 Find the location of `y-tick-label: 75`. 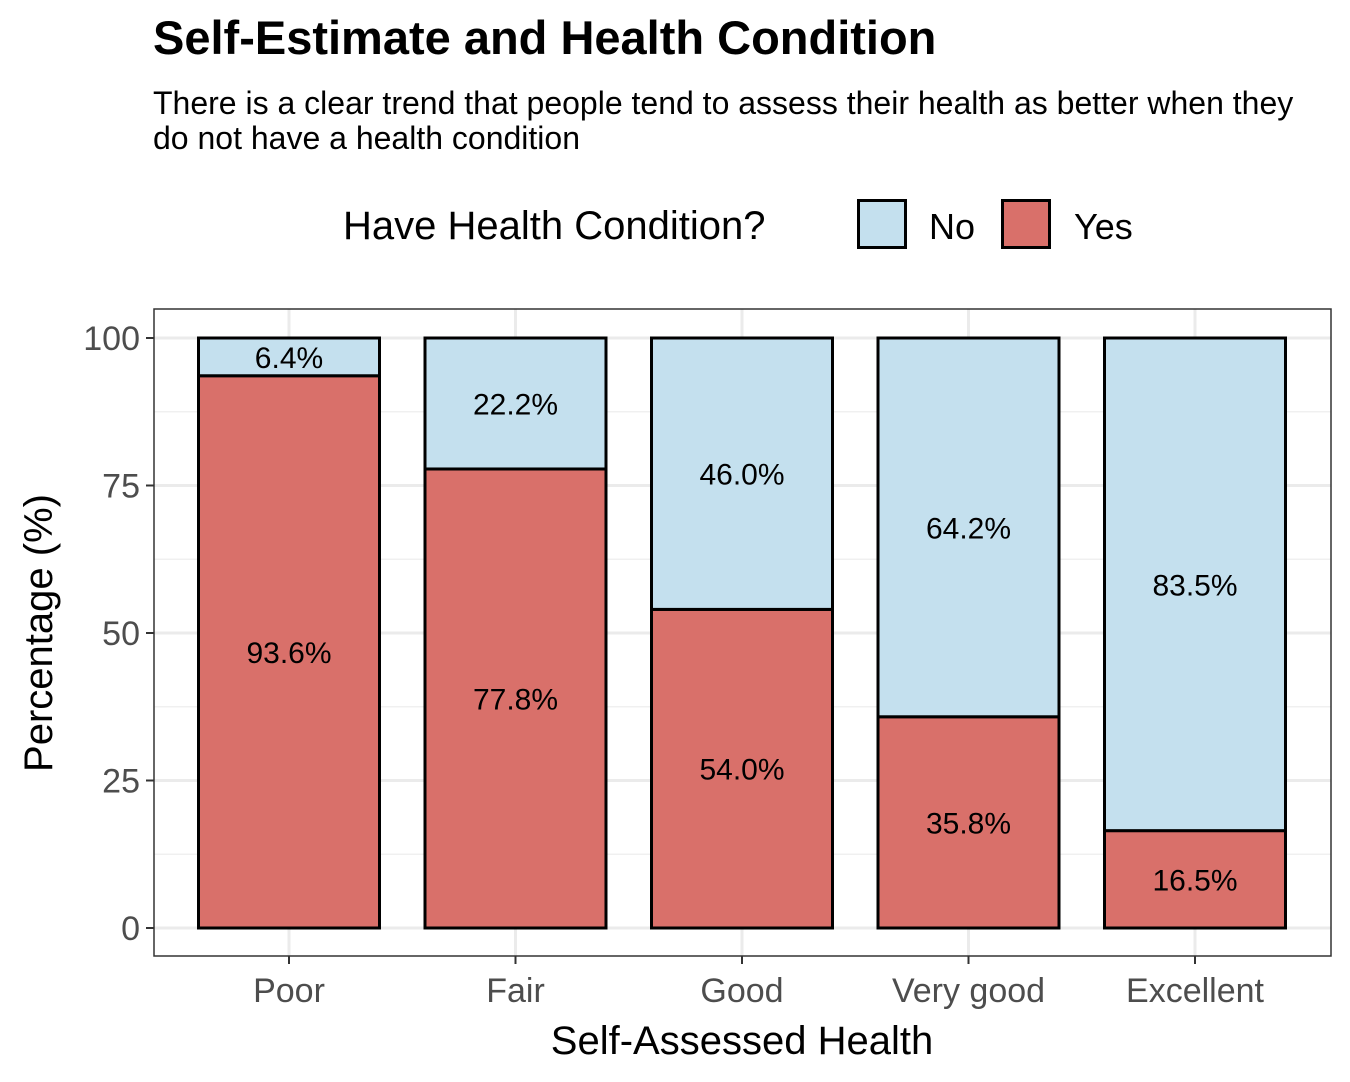

y-tick-label: 75 is located at coordinates (121, 487).